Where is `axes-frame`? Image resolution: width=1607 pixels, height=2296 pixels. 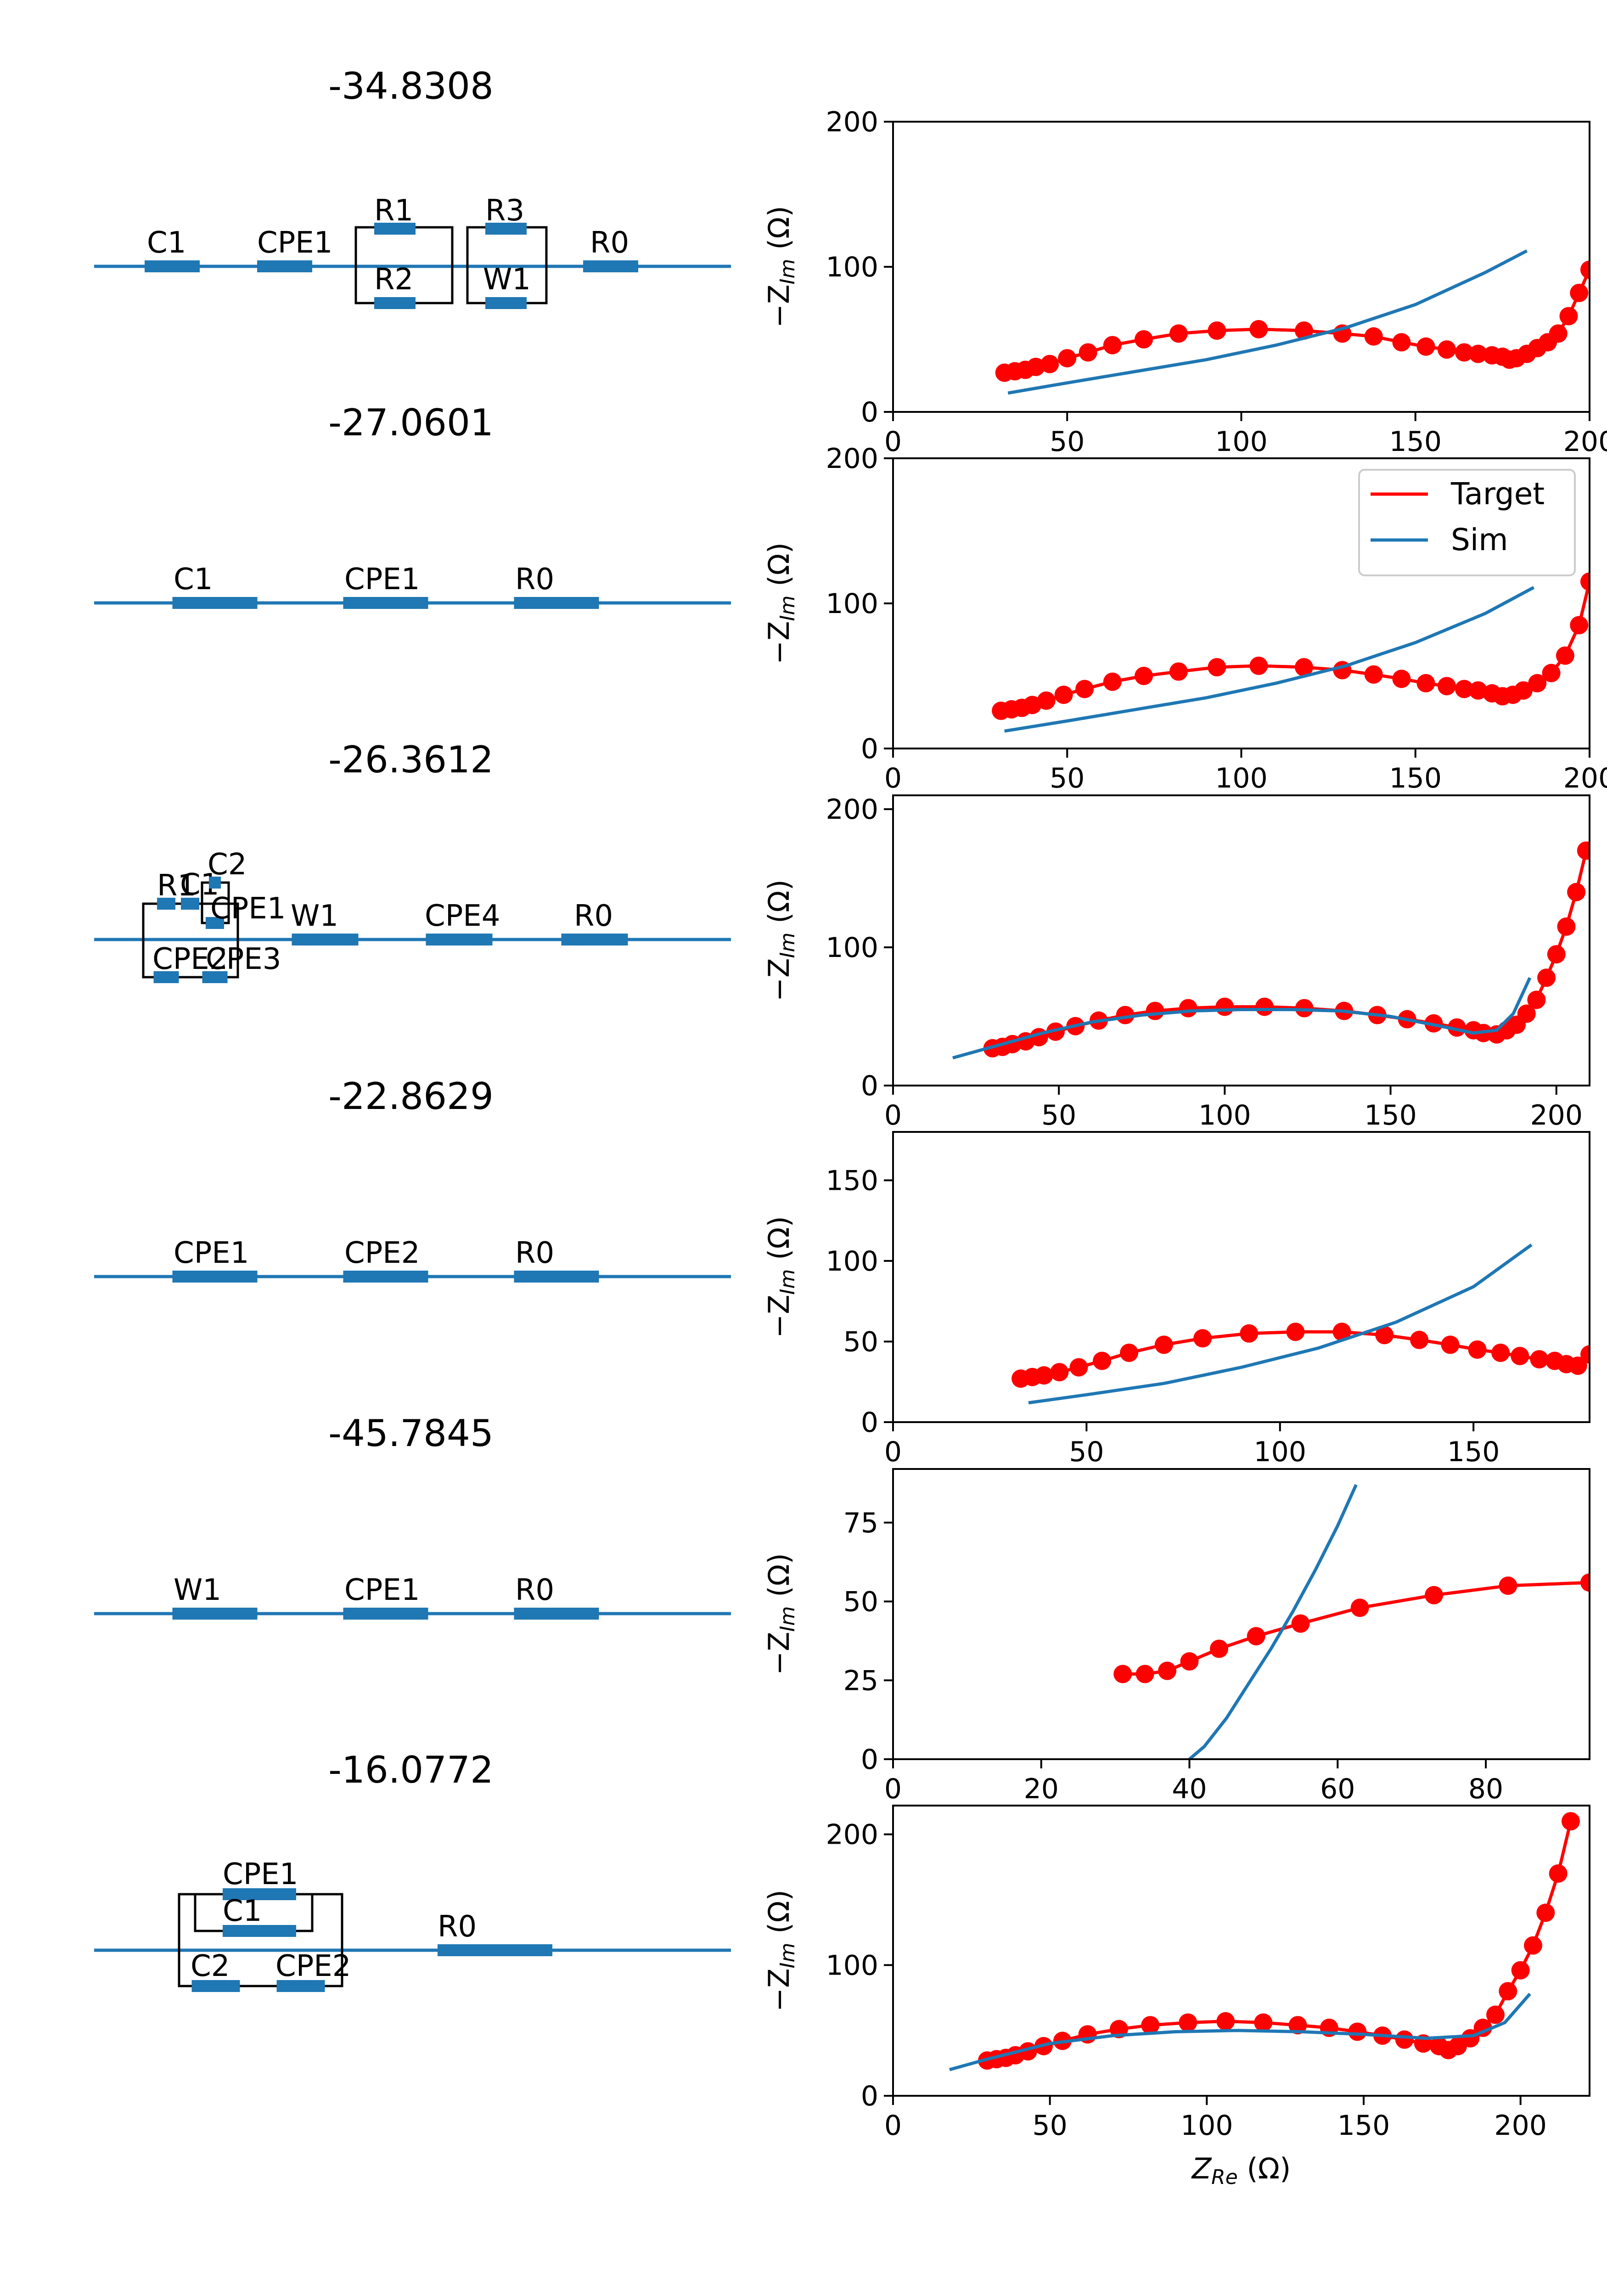 axes-frame is located at coordinates (1241, 1614).